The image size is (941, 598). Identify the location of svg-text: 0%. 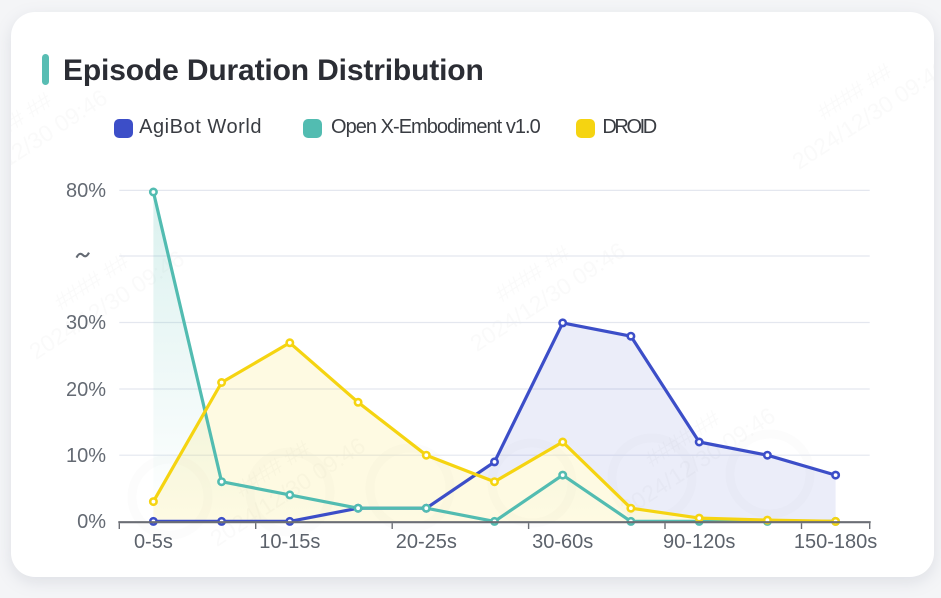
(91, 522).